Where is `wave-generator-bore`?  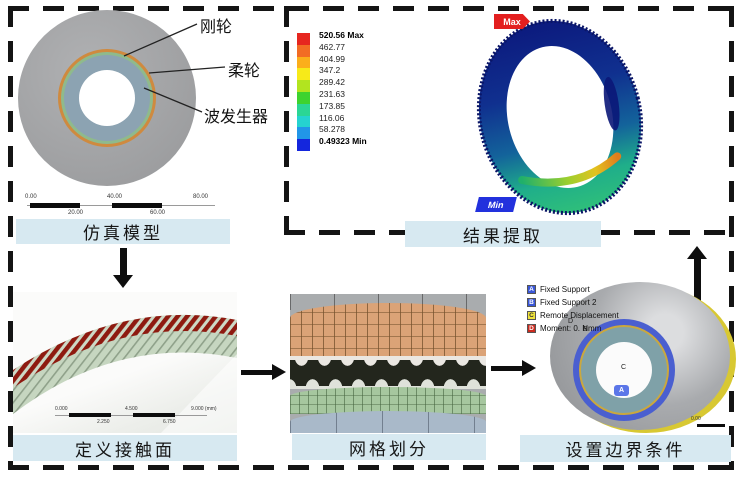
wave-generator-bore is located at coordinates (107, 98).